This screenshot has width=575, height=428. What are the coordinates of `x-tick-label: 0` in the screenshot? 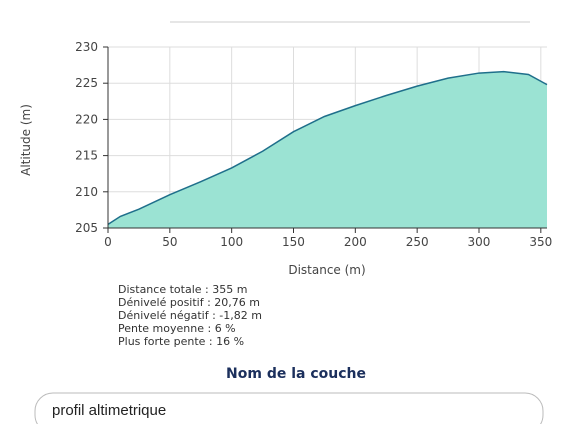 It's located at (108, 242).